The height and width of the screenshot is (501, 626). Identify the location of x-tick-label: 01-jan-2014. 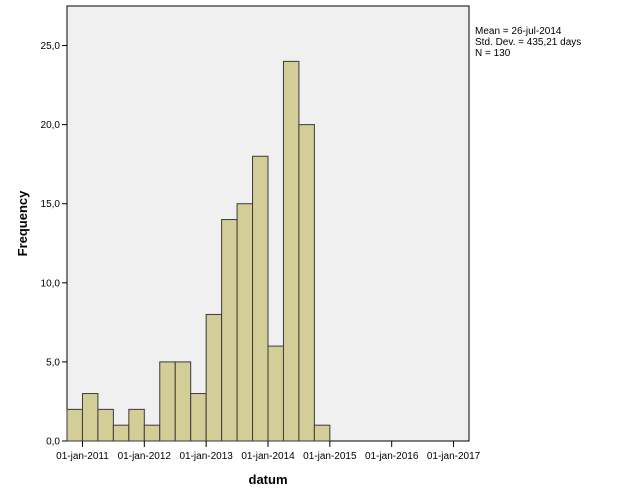
(268, 456).